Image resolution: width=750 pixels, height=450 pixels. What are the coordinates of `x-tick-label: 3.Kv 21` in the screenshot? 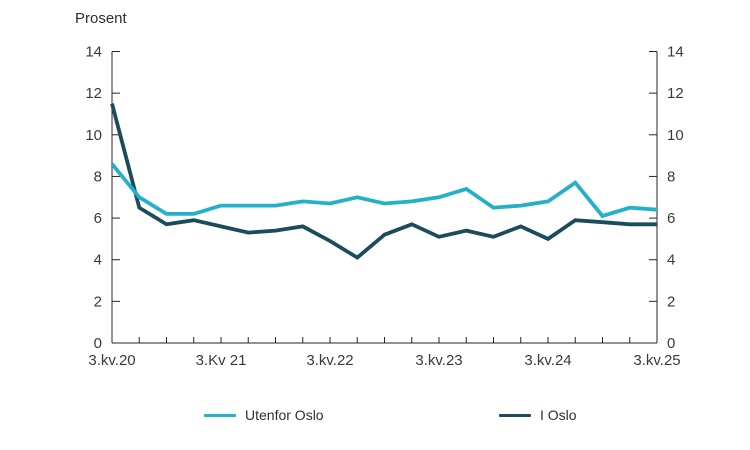 It's located at (221, 360).